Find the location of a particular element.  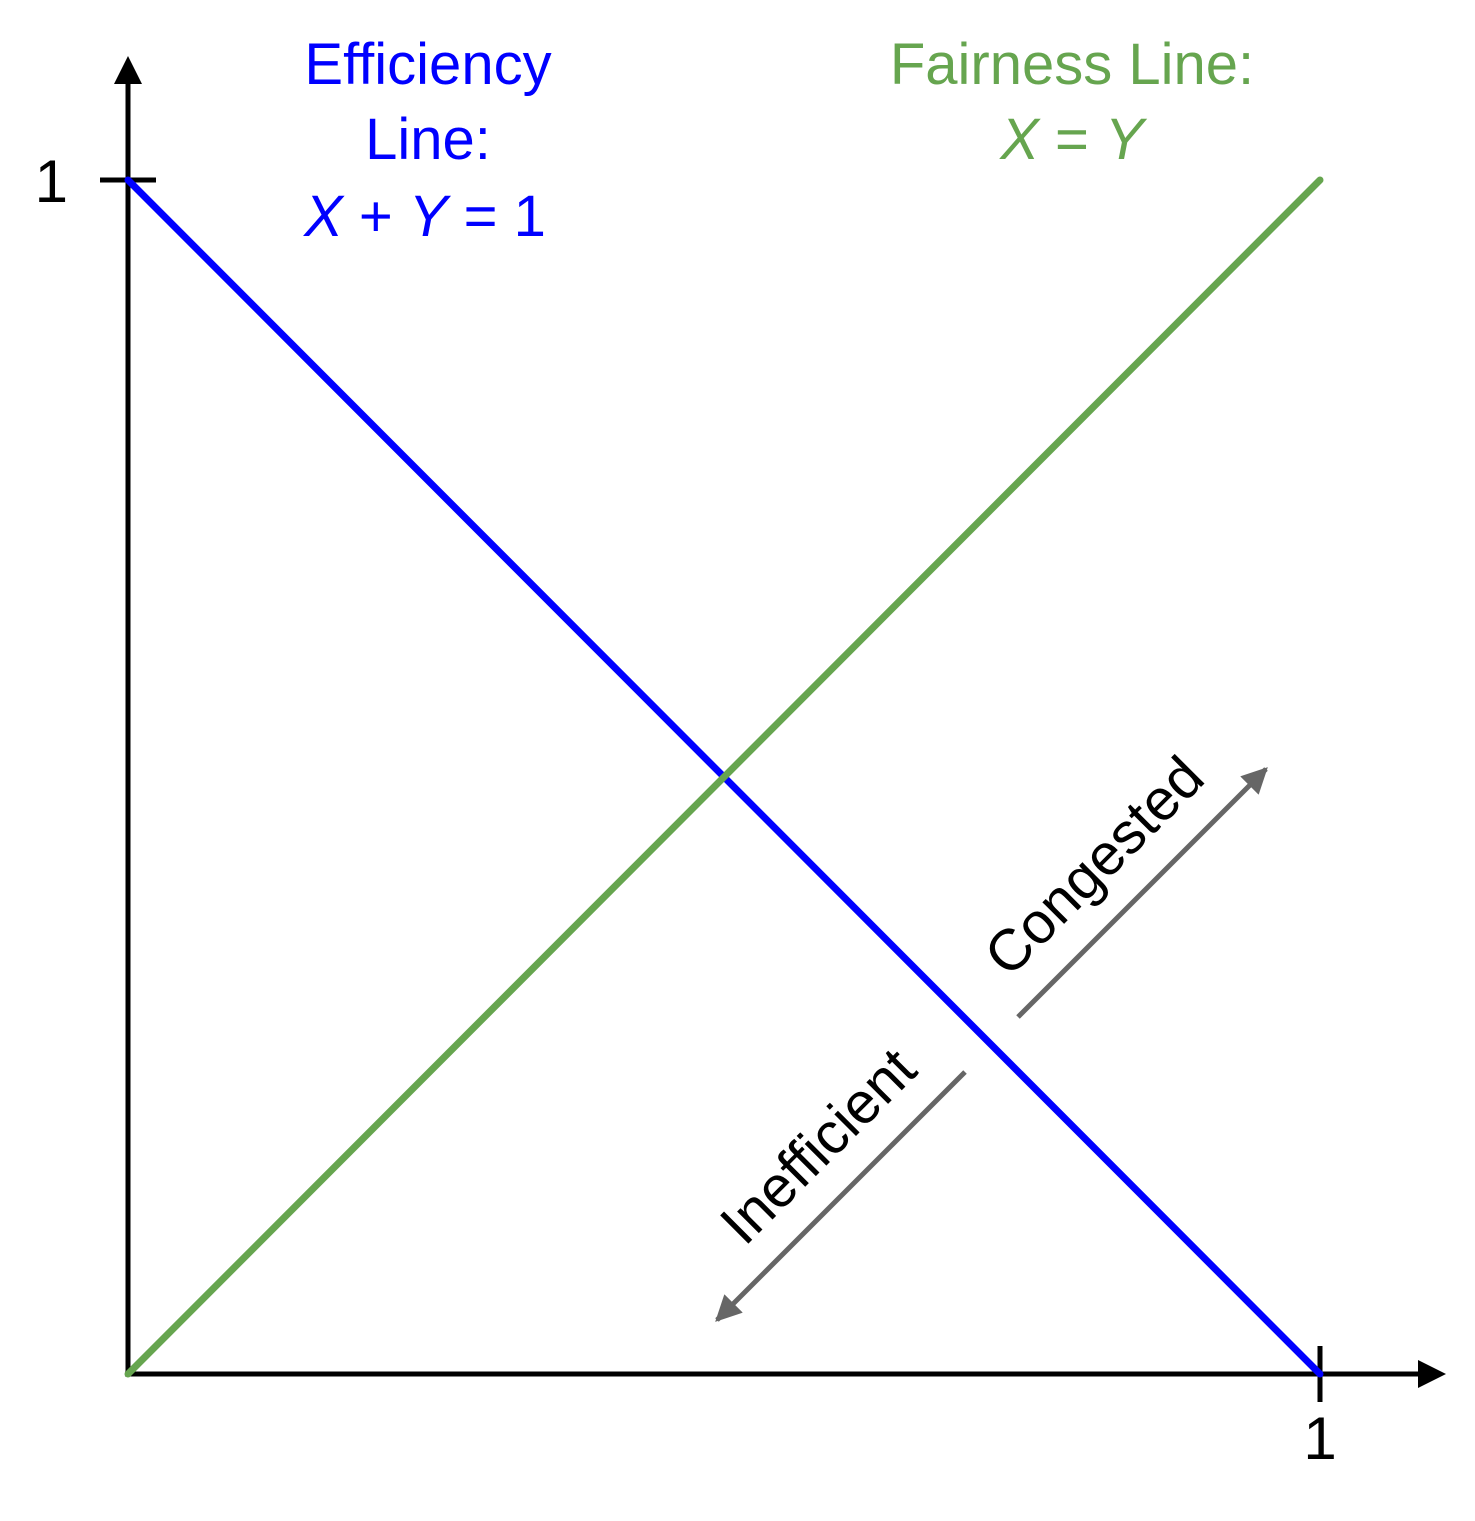

efficiency-label: Efficiency Line: X + Y = 1 is located at coordinates (427, 140).